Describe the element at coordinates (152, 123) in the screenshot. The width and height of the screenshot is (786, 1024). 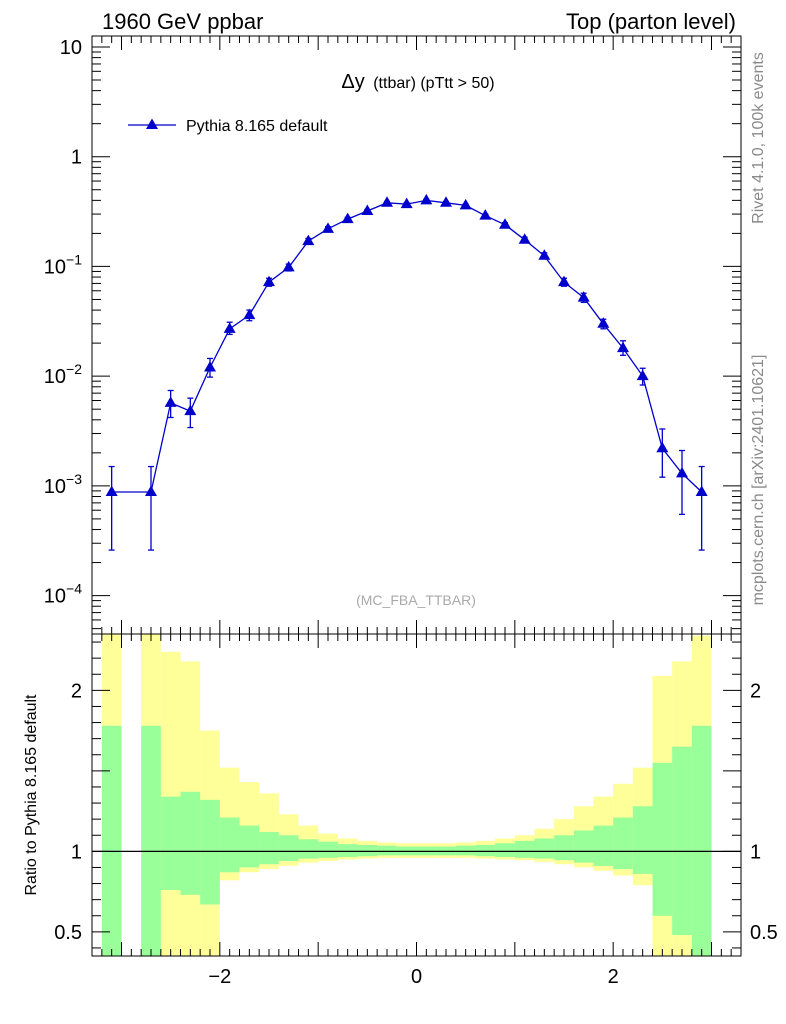
I see `legend-marker` at that location.